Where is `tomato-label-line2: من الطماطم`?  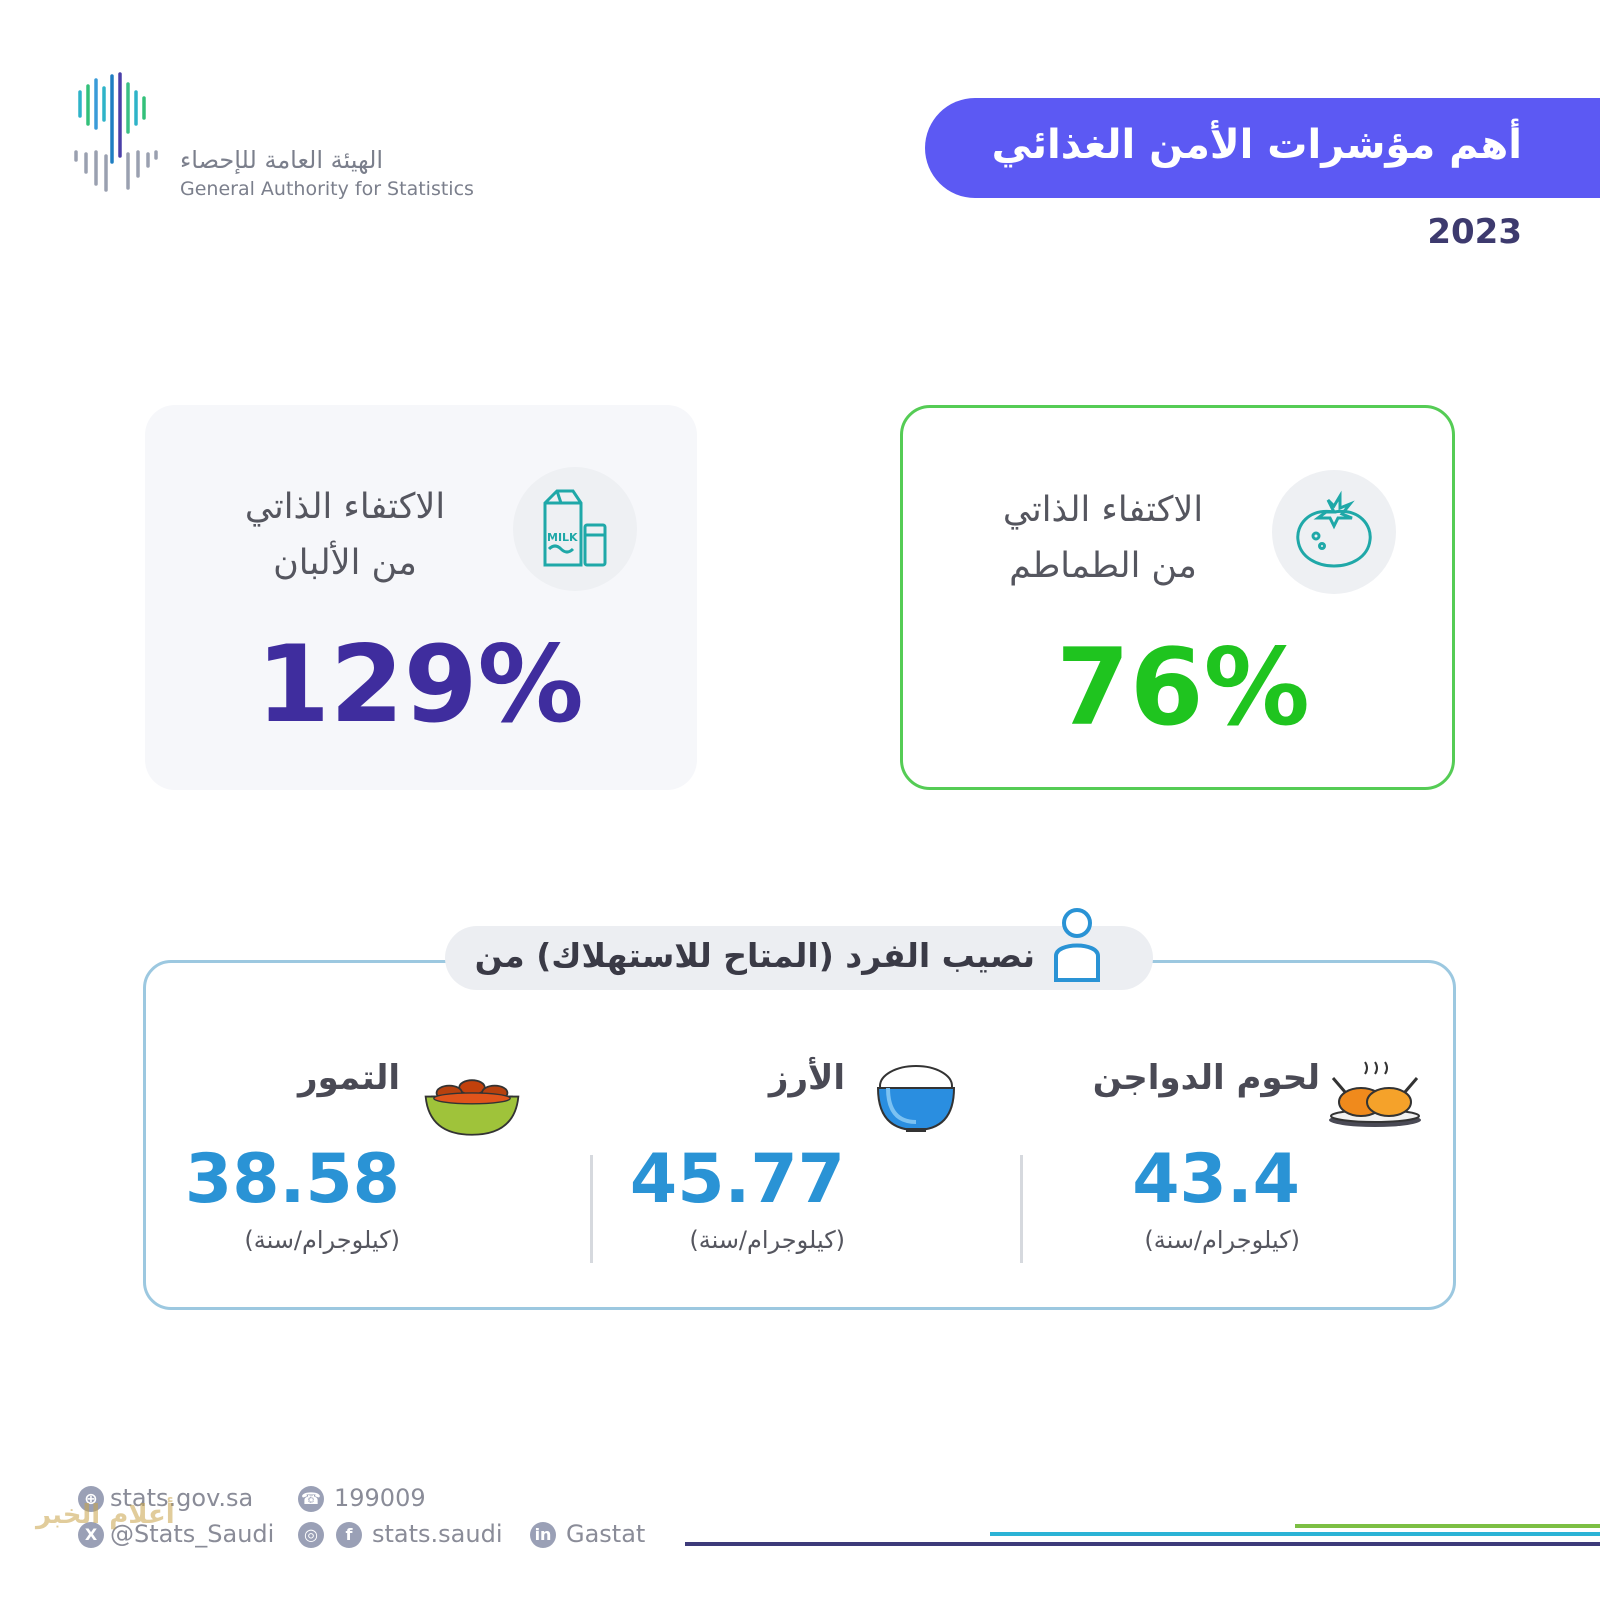 tomato-label-line2: من الطماطم is located at coordinates (1103, 566).